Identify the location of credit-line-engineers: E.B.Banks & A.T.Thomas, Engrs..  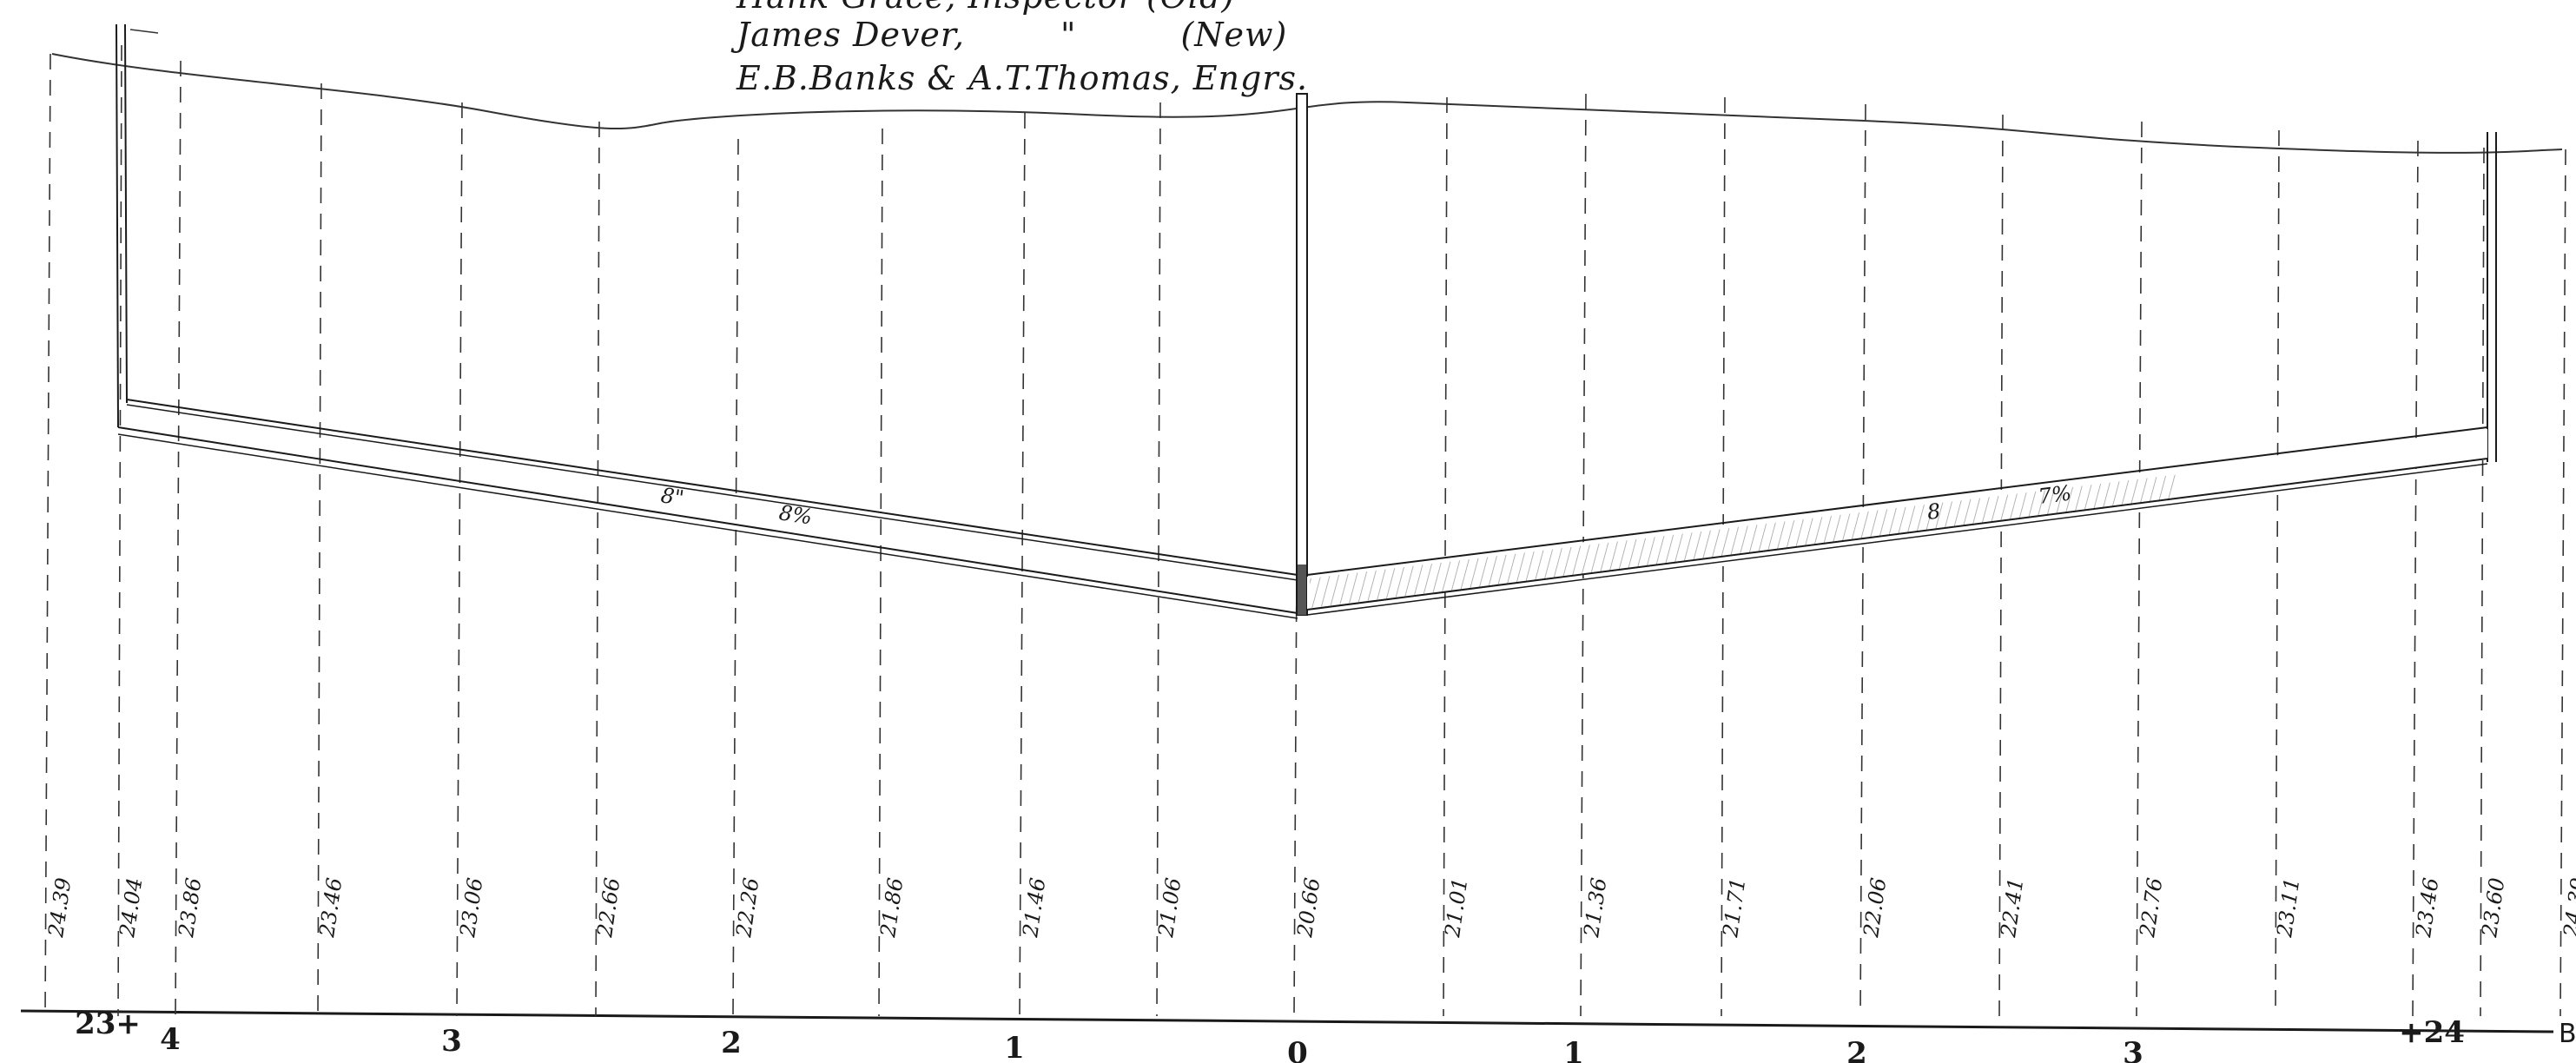
(1023, 78).